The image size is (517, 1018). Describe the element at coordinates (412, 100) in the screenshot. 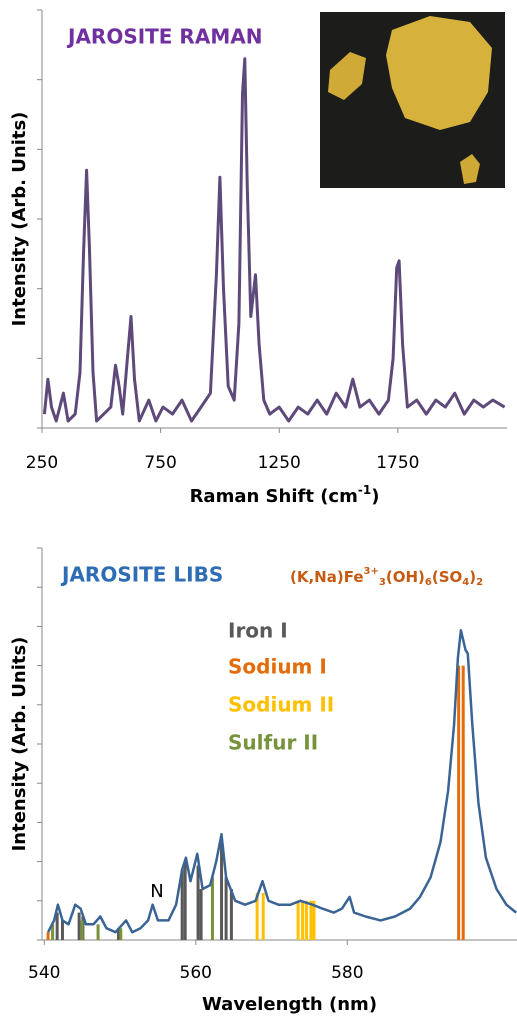

I see `photo-inset` at that location.